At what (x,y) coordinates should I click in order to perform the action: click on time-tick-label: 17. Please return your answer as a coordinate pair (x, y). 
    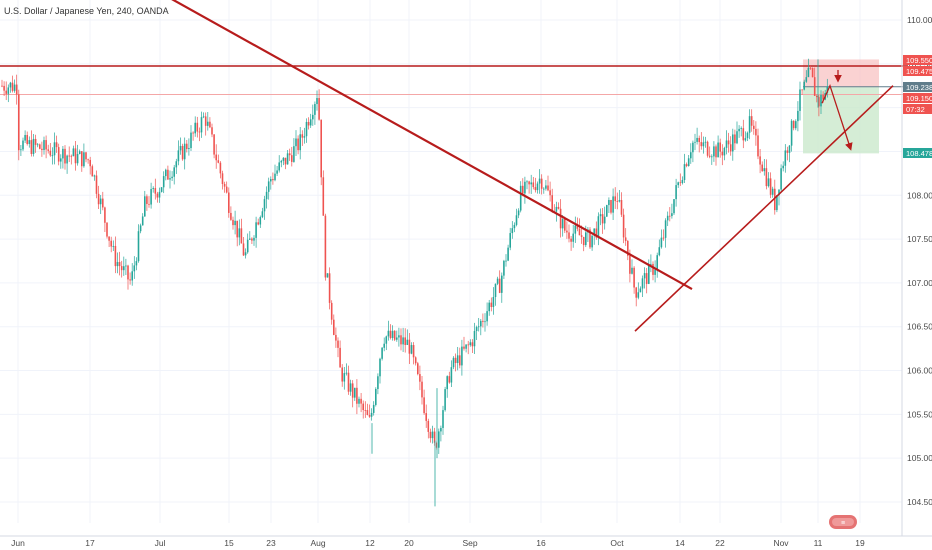
    Looking at the image, I should click on (90, 543).